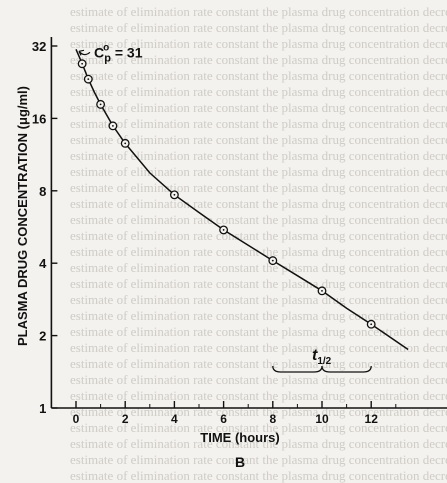  I want to click on intercept-arrowhead, so click(81, 52).